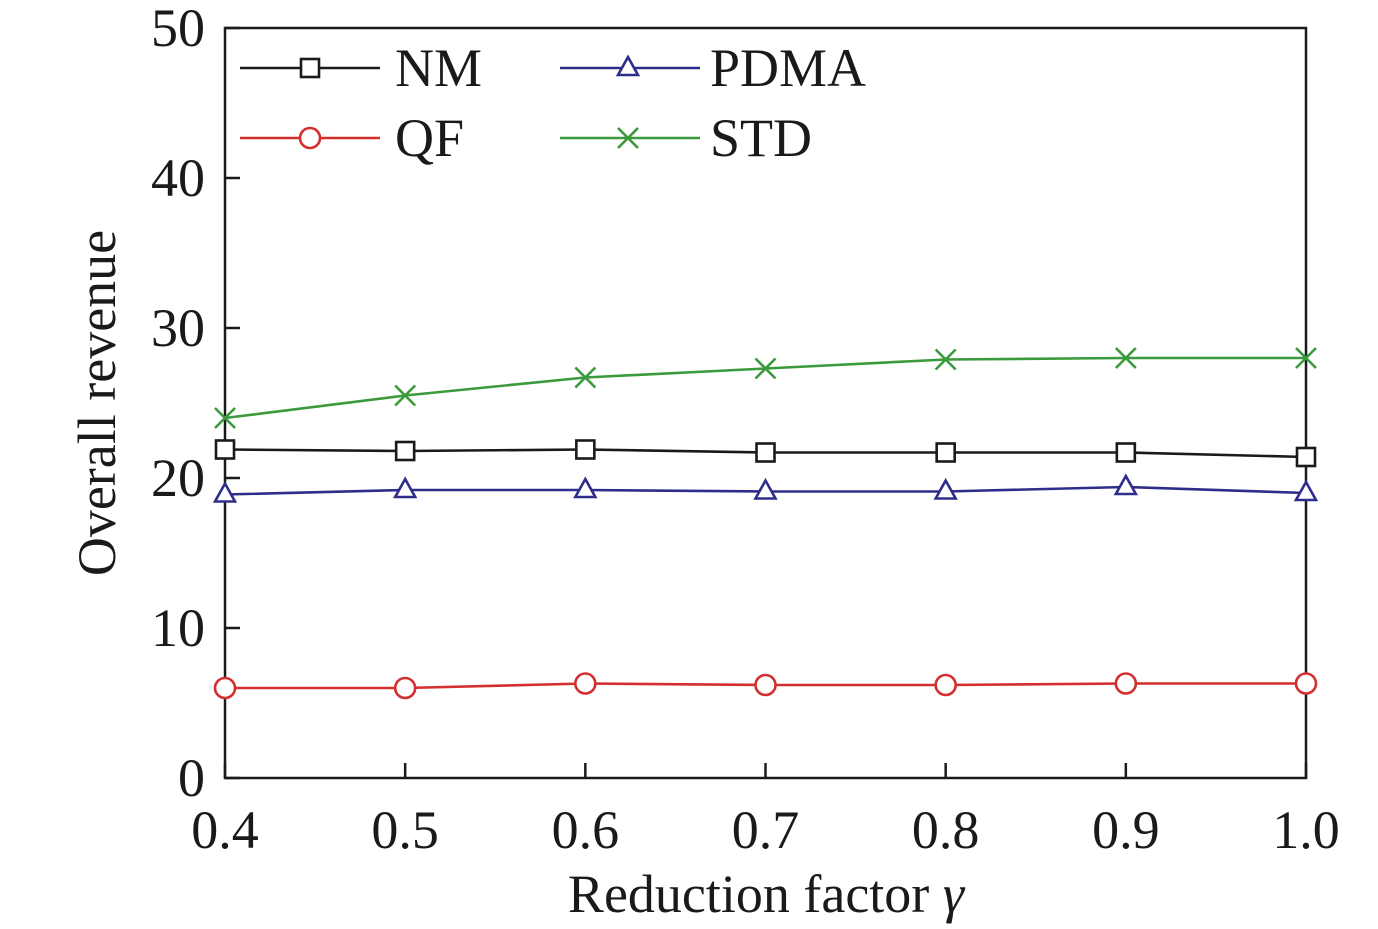 The image size is (1378, 929). Describe the element at coordinates (405, 830) in the screenshot. I see `x-tick-label: 0.5` at that location.